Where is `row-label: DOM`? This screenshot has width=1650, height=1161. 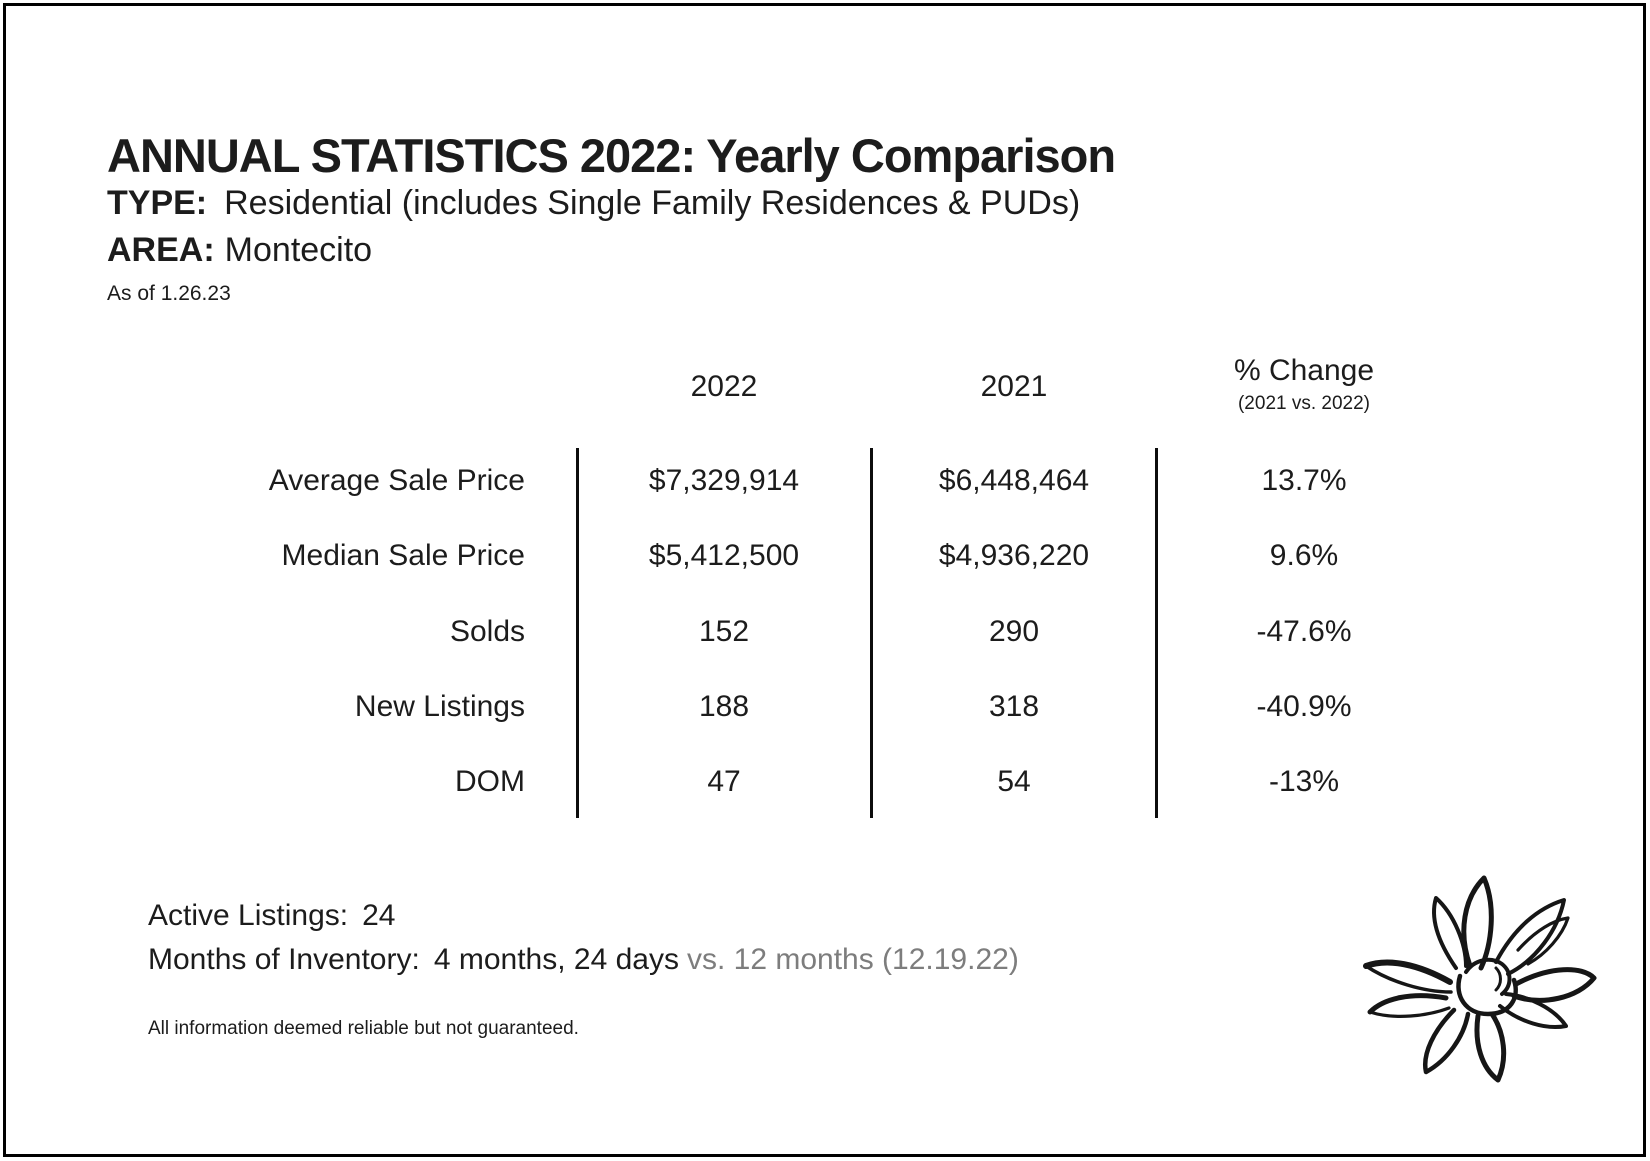 row-label: DOM is located at coordinates (490, 781).